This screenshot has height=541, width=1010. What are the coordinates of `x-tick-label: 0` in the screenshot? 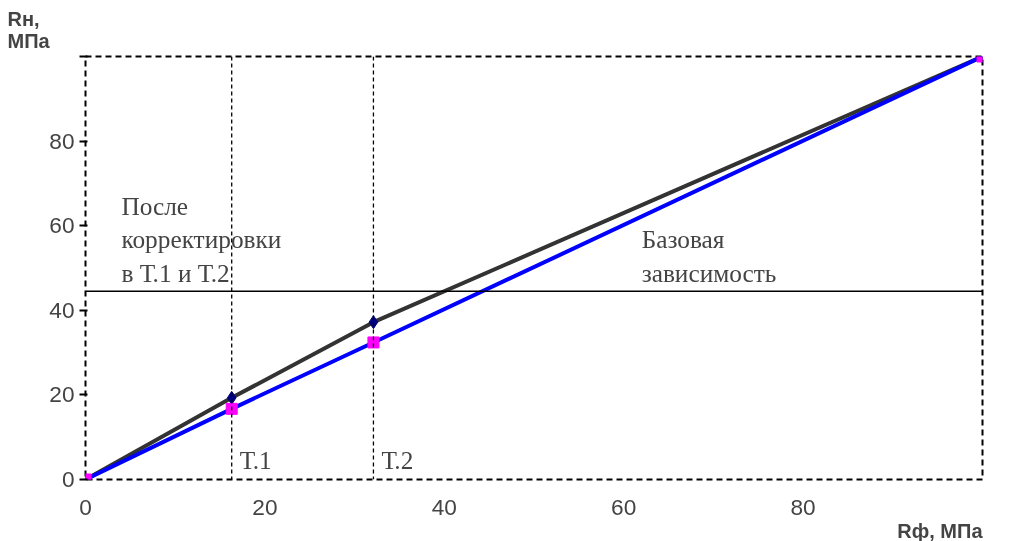 It's located at (85, 506).